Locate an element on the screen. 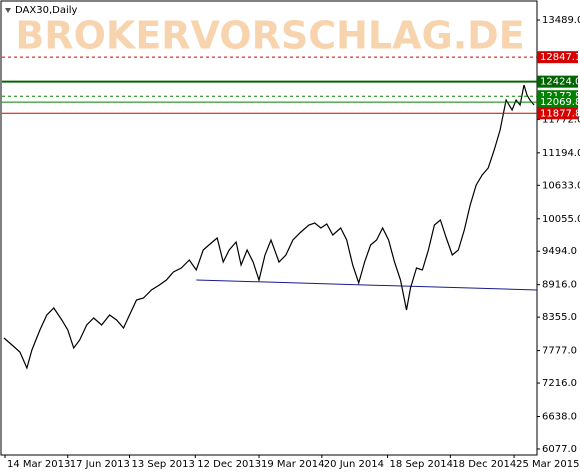 This screenshot has height=473, width=580. y-tick-label: 11772.0 is located at coordinates (561, 119).